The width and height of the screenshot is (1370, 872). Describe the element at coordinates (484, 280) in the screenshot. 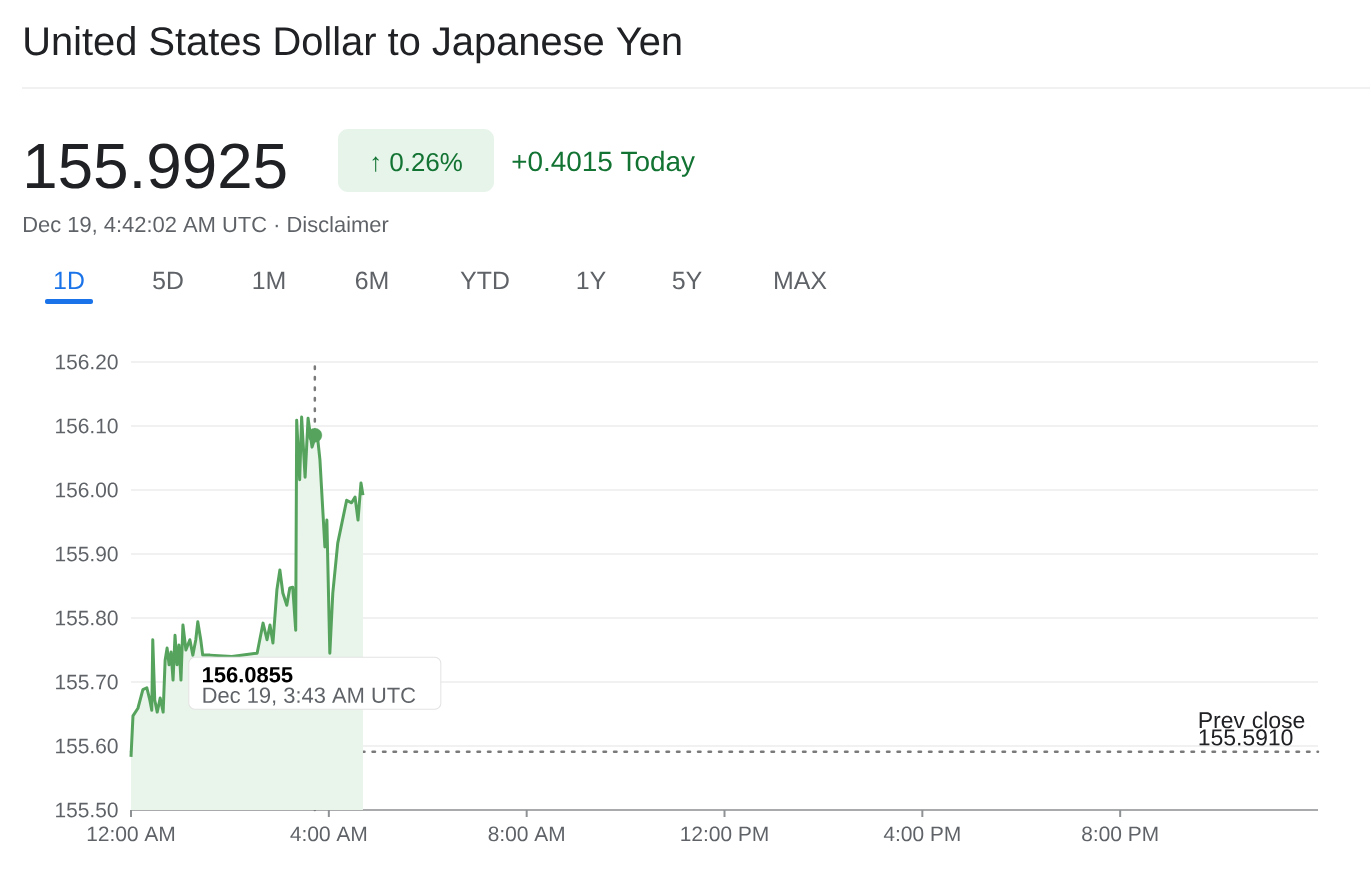

I see `text: YTD` at that location.